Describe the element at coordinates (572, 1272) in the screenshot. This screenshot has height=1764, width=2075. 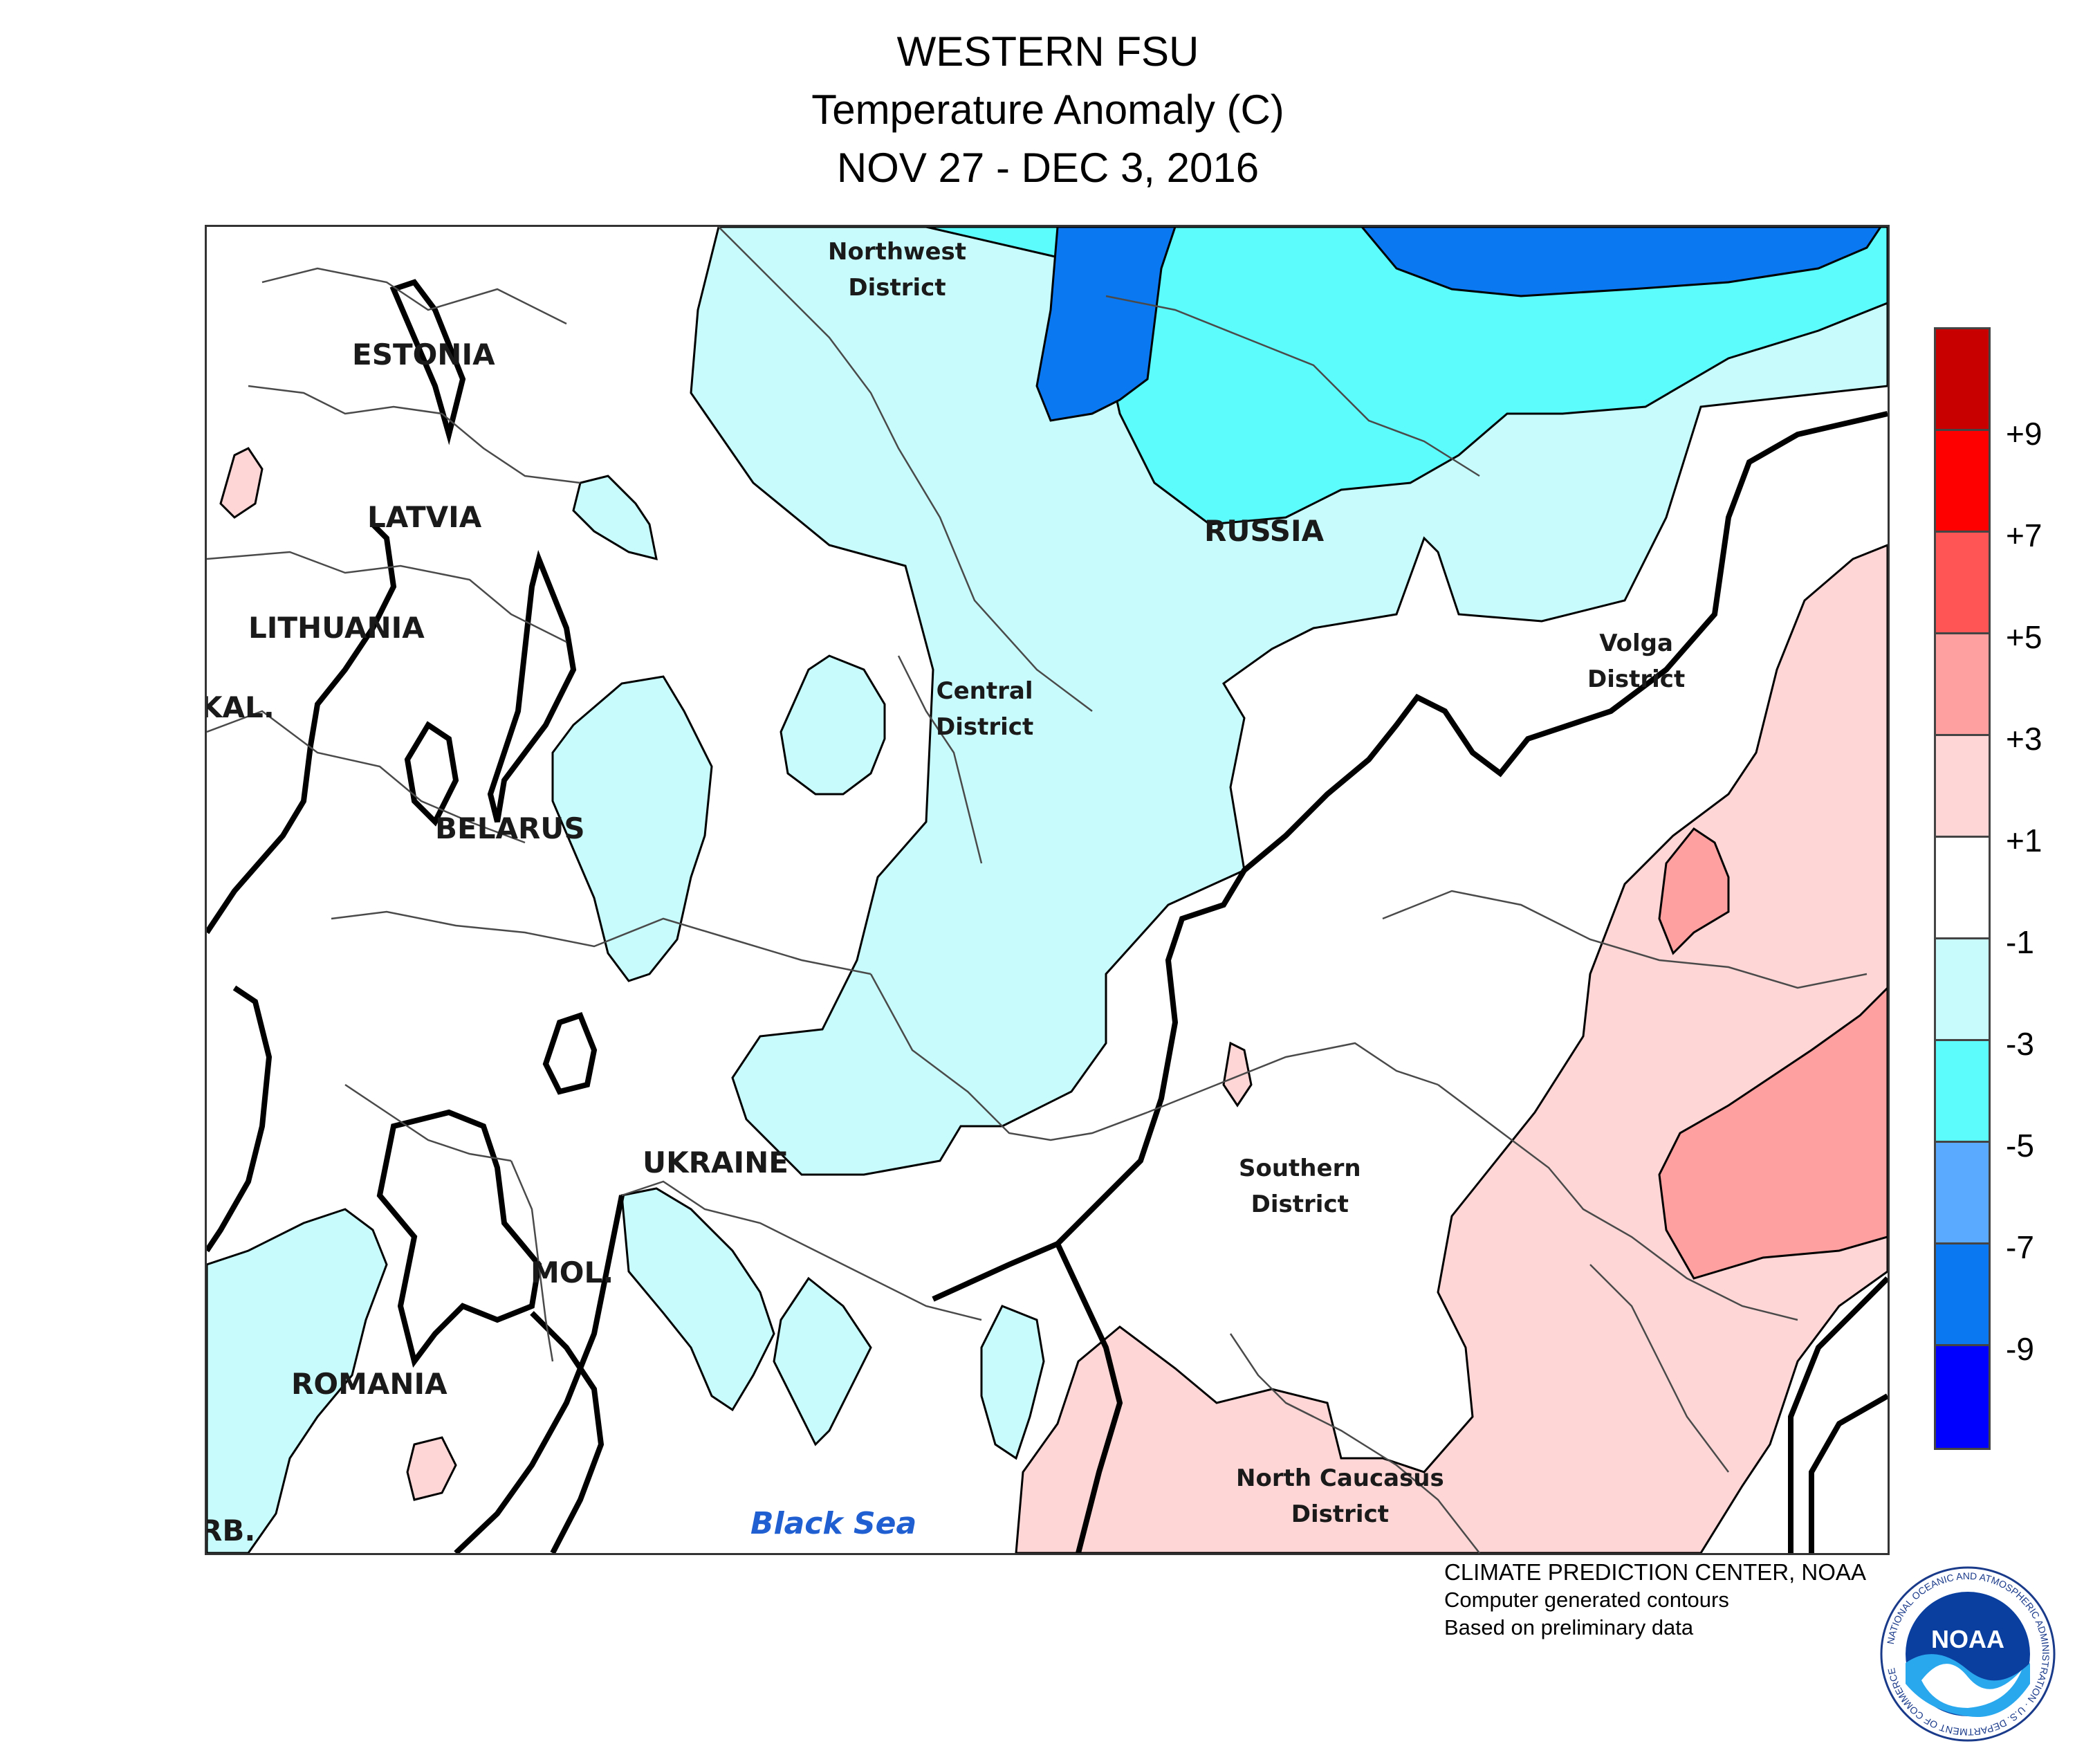
I see `country-label-moldova: MOL.` at that location.